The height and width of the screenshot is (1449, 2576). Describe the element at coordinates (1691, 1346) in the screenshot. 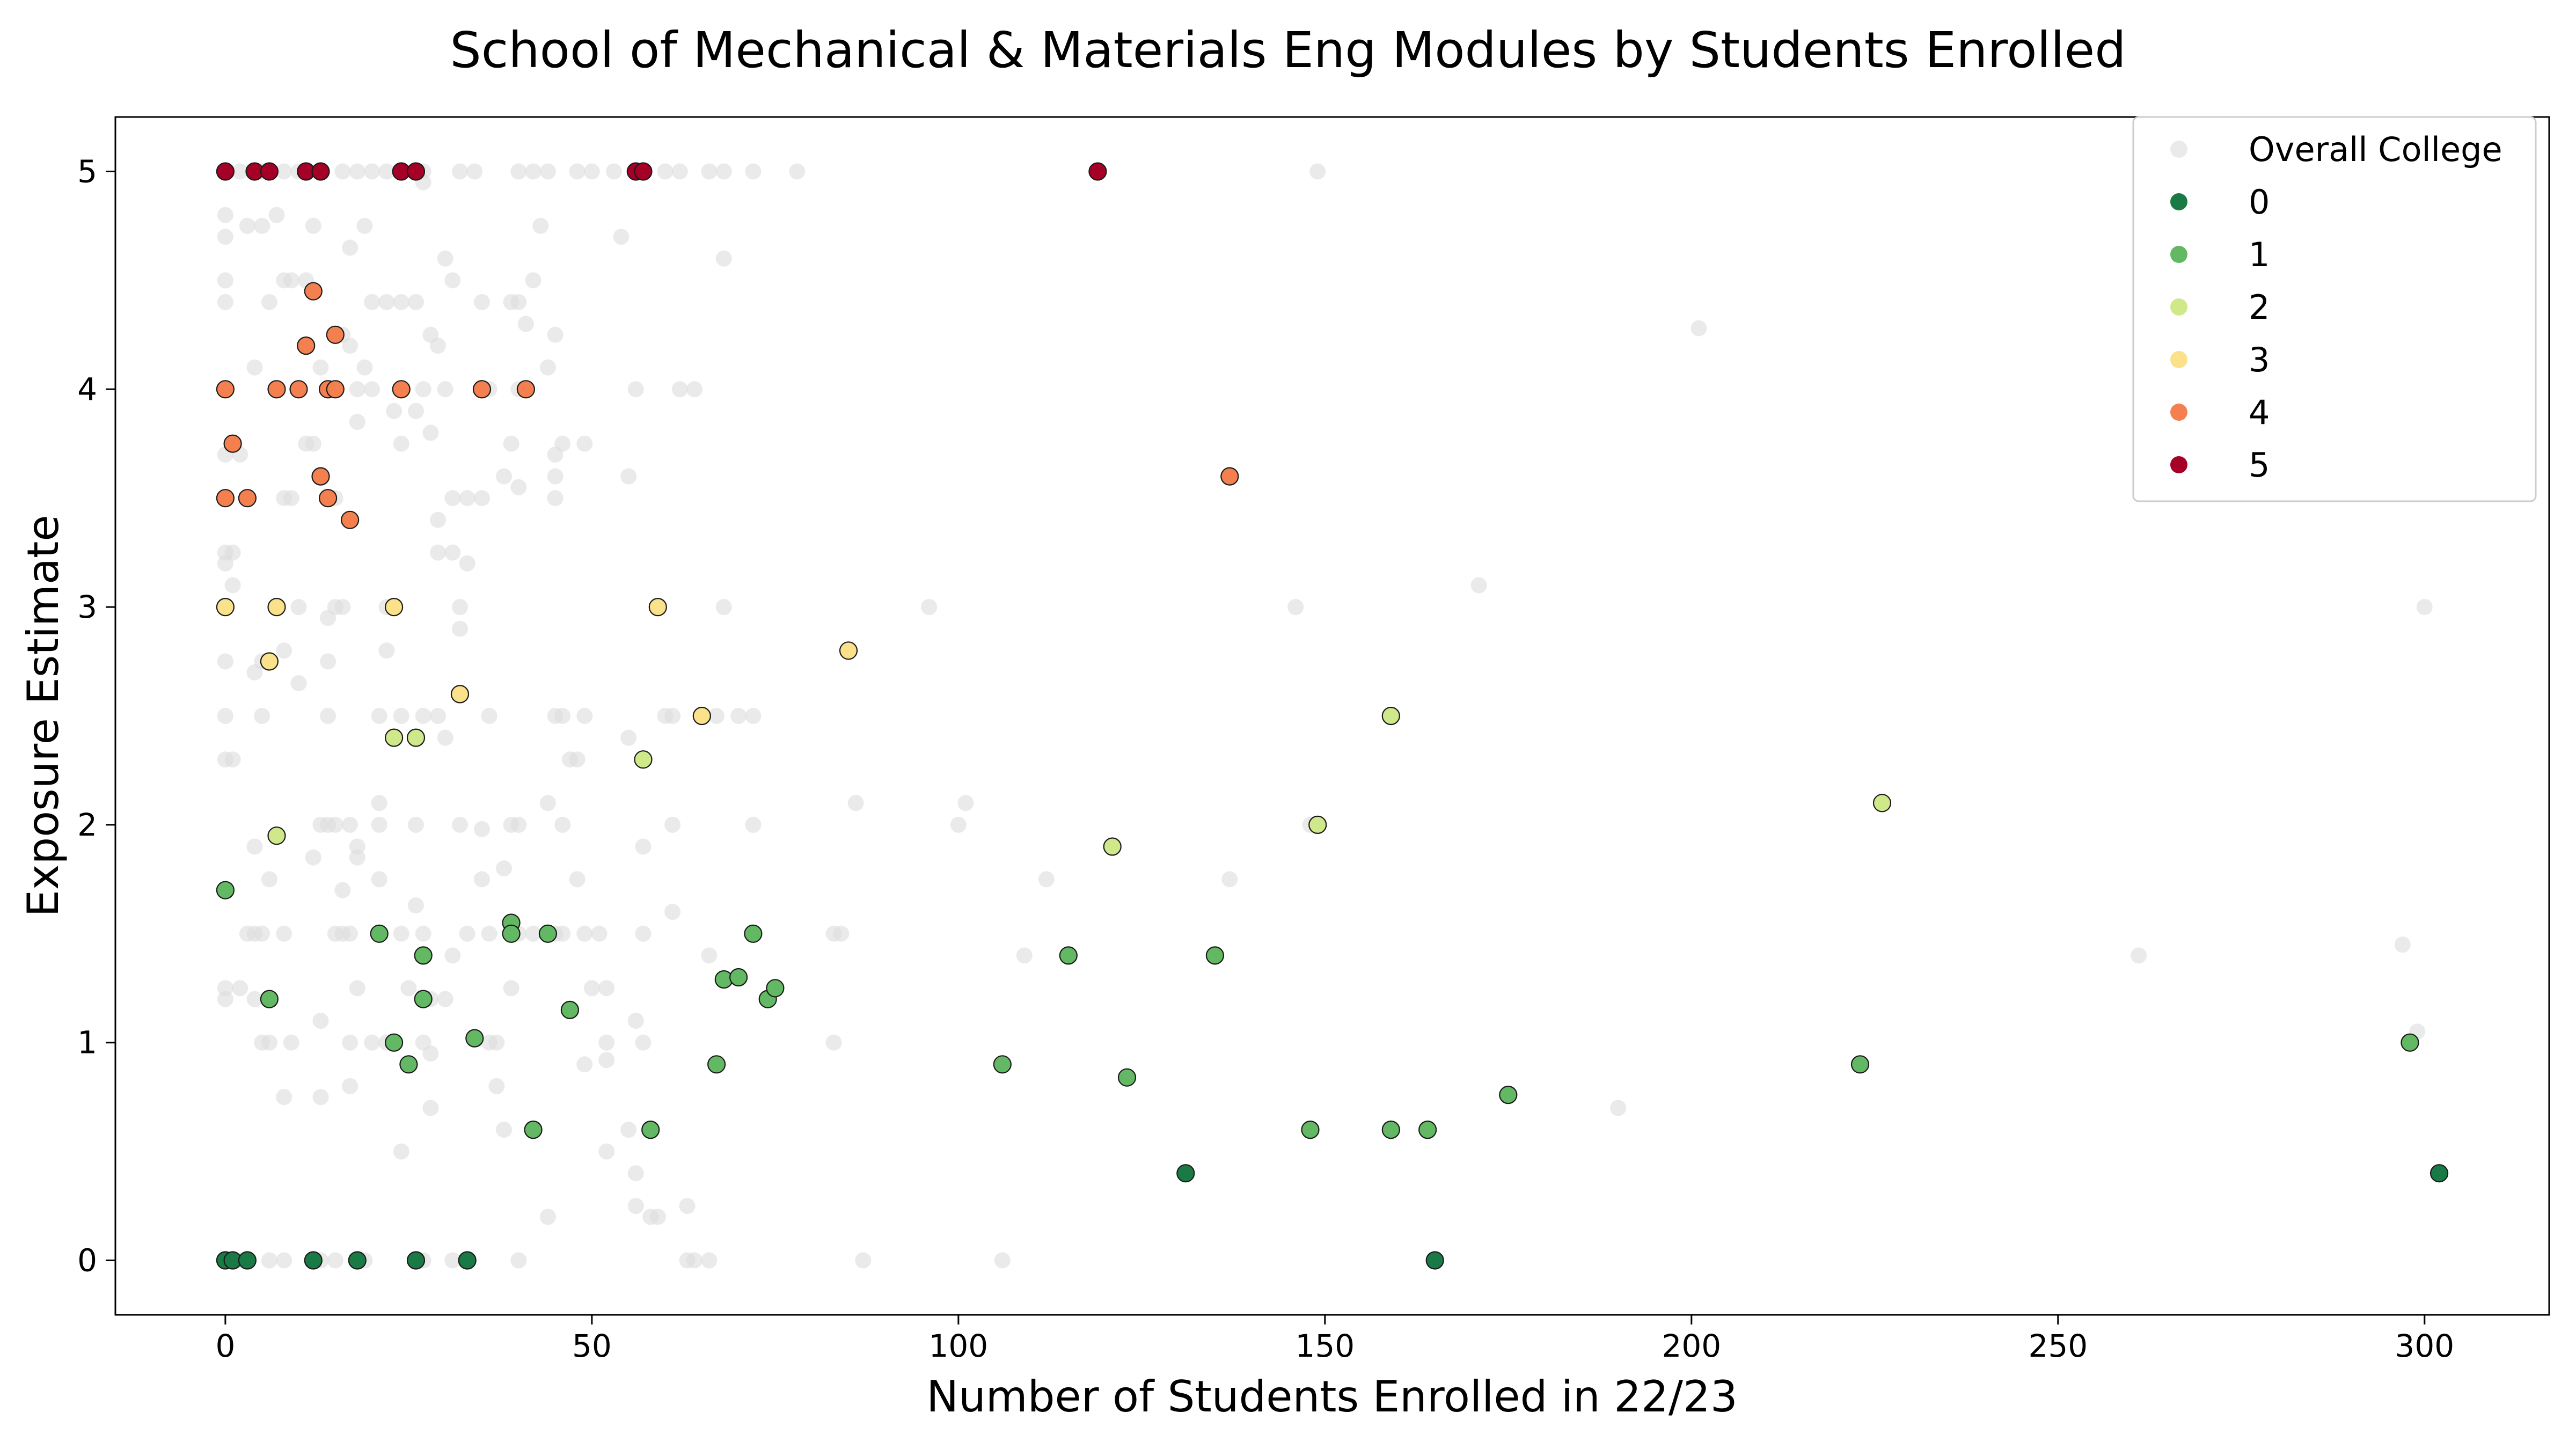

I see `x-tick-label: 200` at that location.